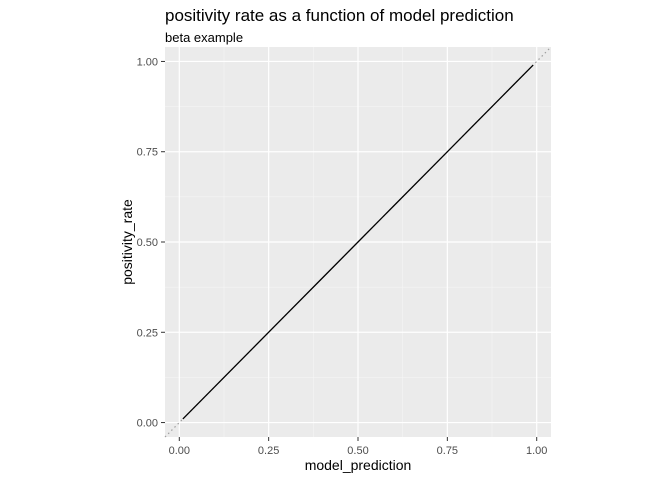  I want to click on y-tick-label: 0.50, so click(147, 243).